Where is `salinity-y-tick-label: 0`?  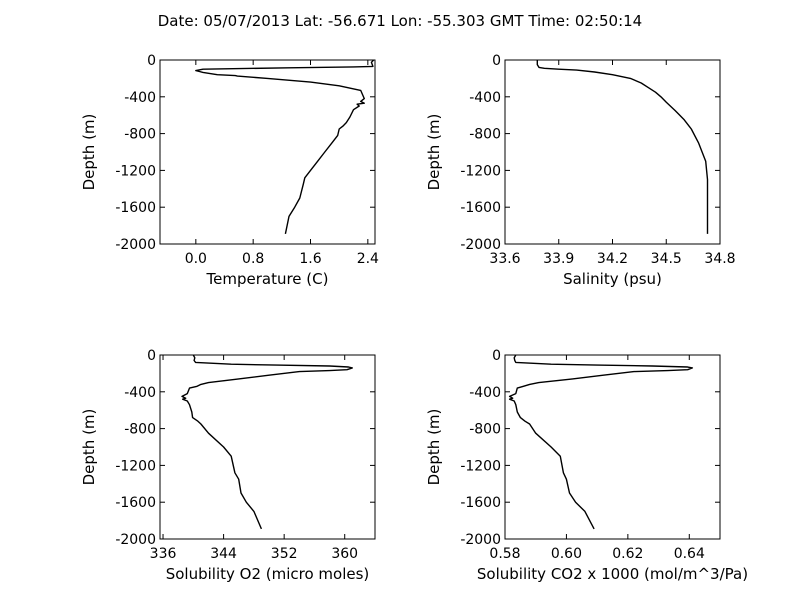 salinity-y-tick-label: 0 is located at coordinates (496, 61).